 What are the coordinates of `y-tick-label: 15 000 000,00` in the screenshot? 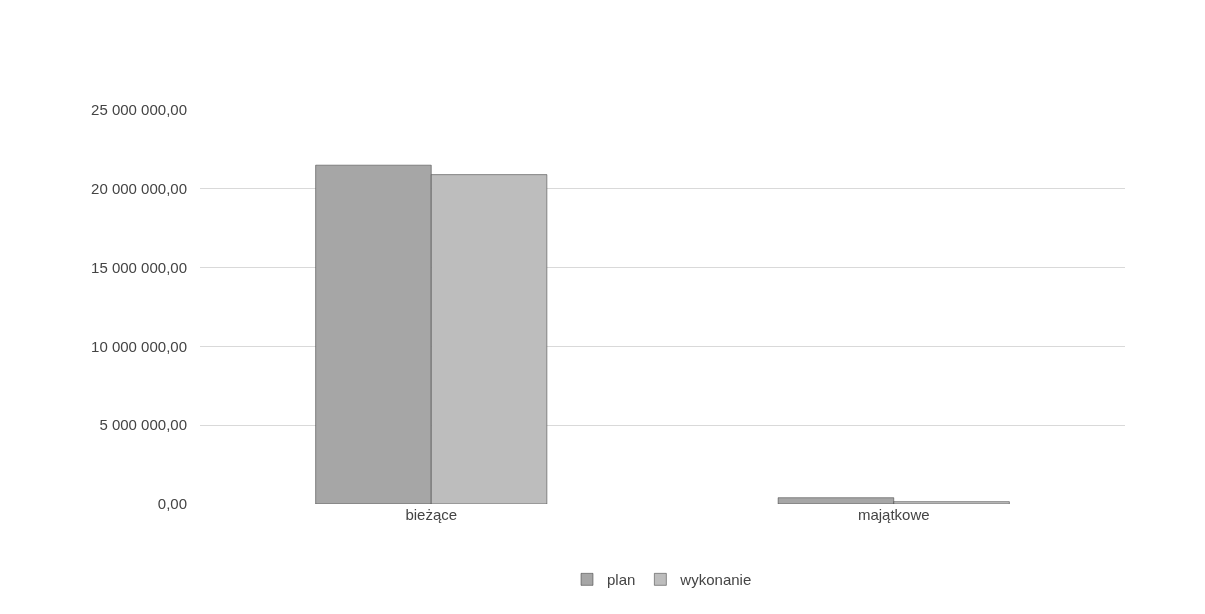 It's located at (139, 267).